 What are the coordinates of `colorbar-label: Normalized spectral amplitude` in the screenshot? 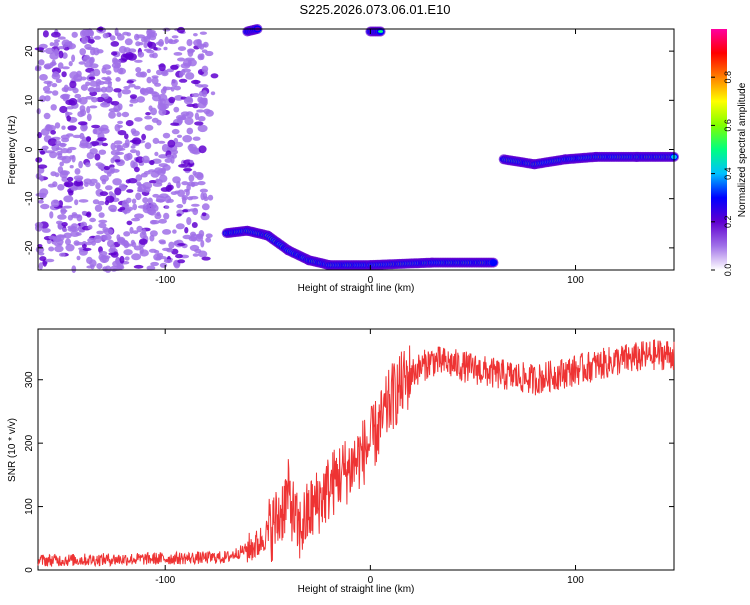 It's located at (742, 149).